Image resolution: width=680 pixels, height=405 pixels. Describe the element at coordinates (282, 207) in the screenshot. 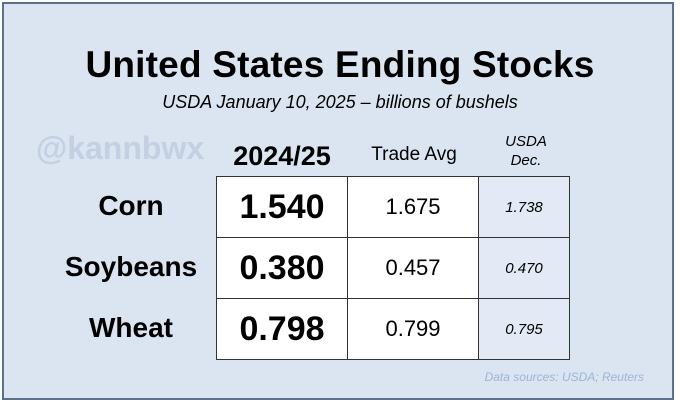

I see `cell-corn-2024-25: 1.540` at that location.